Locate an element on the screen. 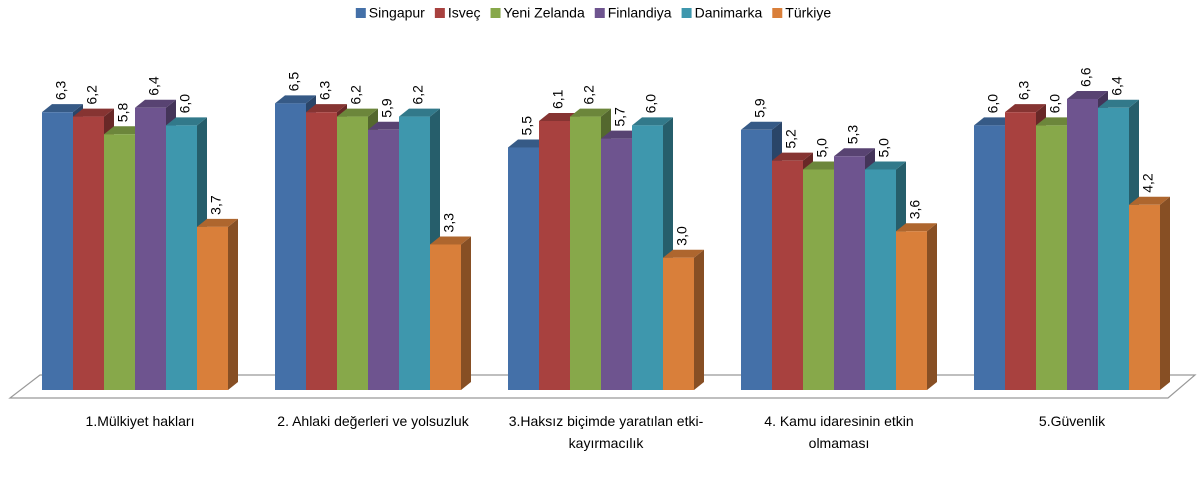  data-label: 5,3 is located at coordinates (853, 135).